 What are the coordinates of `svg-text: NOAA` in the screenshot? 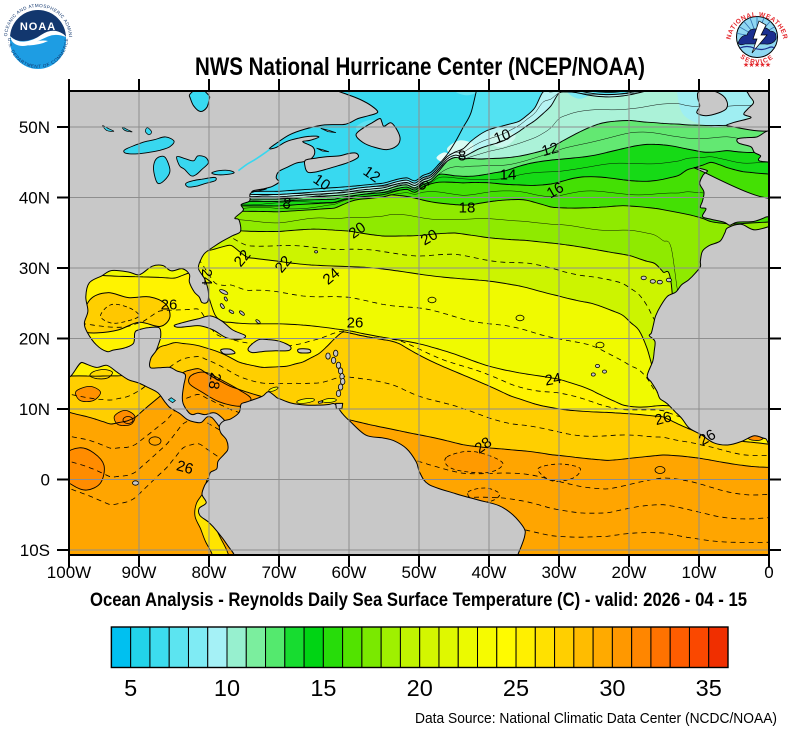 It's located at (38, 27).